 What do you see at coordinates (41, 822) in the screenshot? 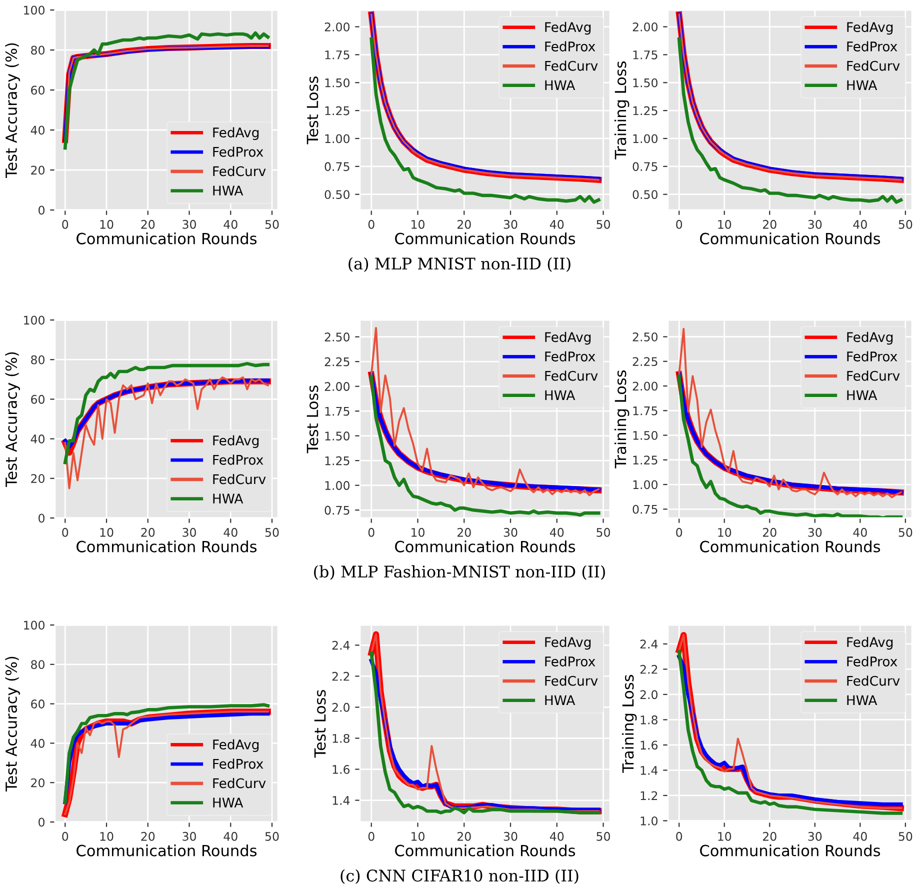
I see `y-tick-label: 0` at bounding box center [41, 822].